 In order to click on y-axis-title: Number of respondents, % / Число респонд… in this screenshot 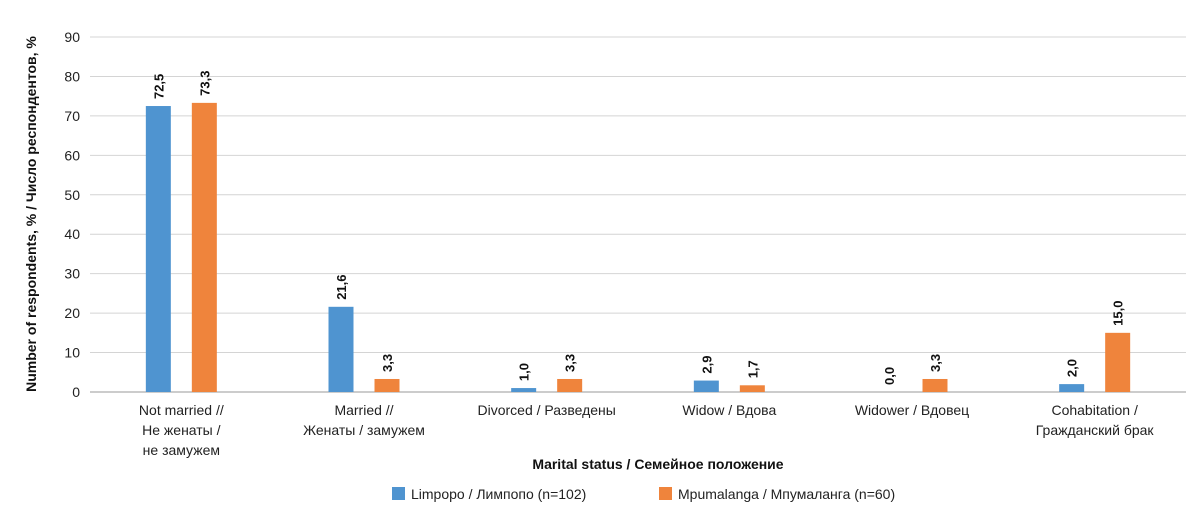, I will do `click(31, 214)`.